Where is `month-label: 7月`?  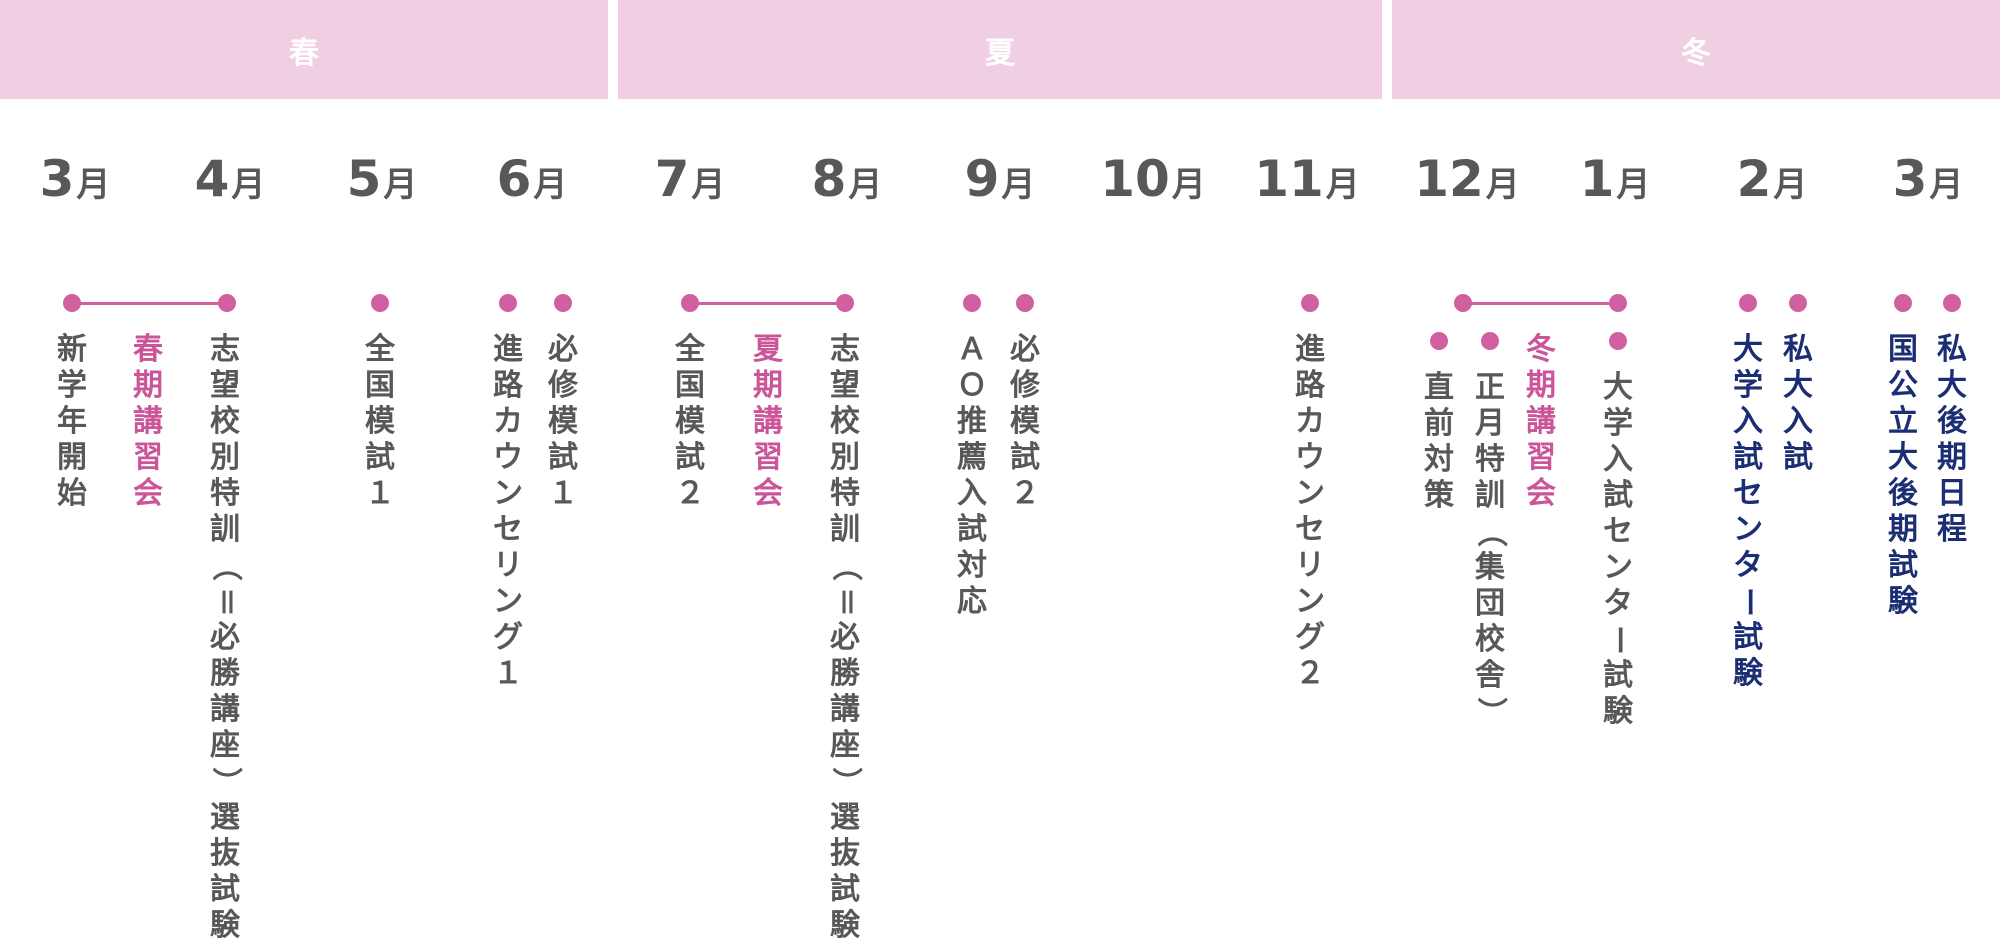 month-label: 7月 is located at coordinates (690, 179).